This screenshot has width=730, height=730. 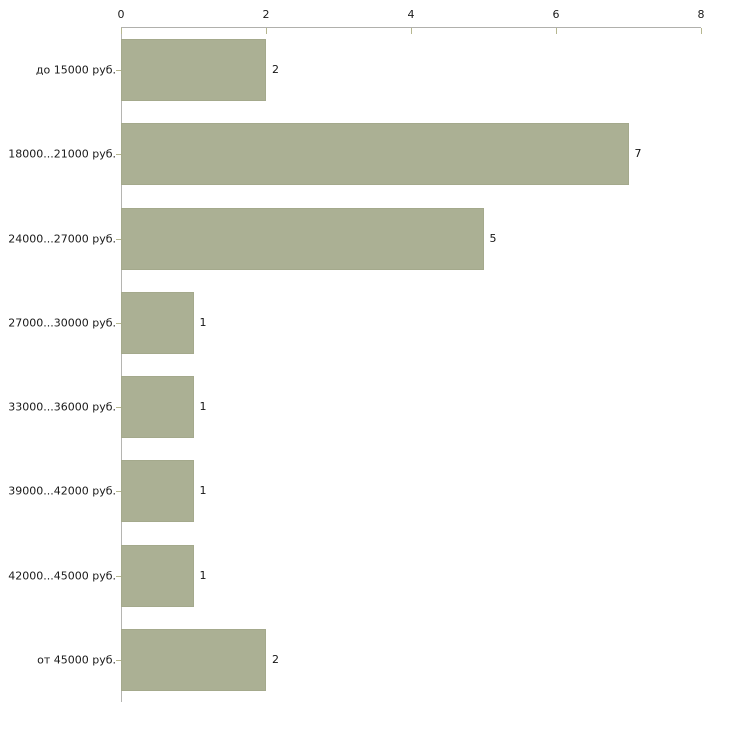 I want to click on x-axis-tick-label: 4, so click(x=411, y=14).